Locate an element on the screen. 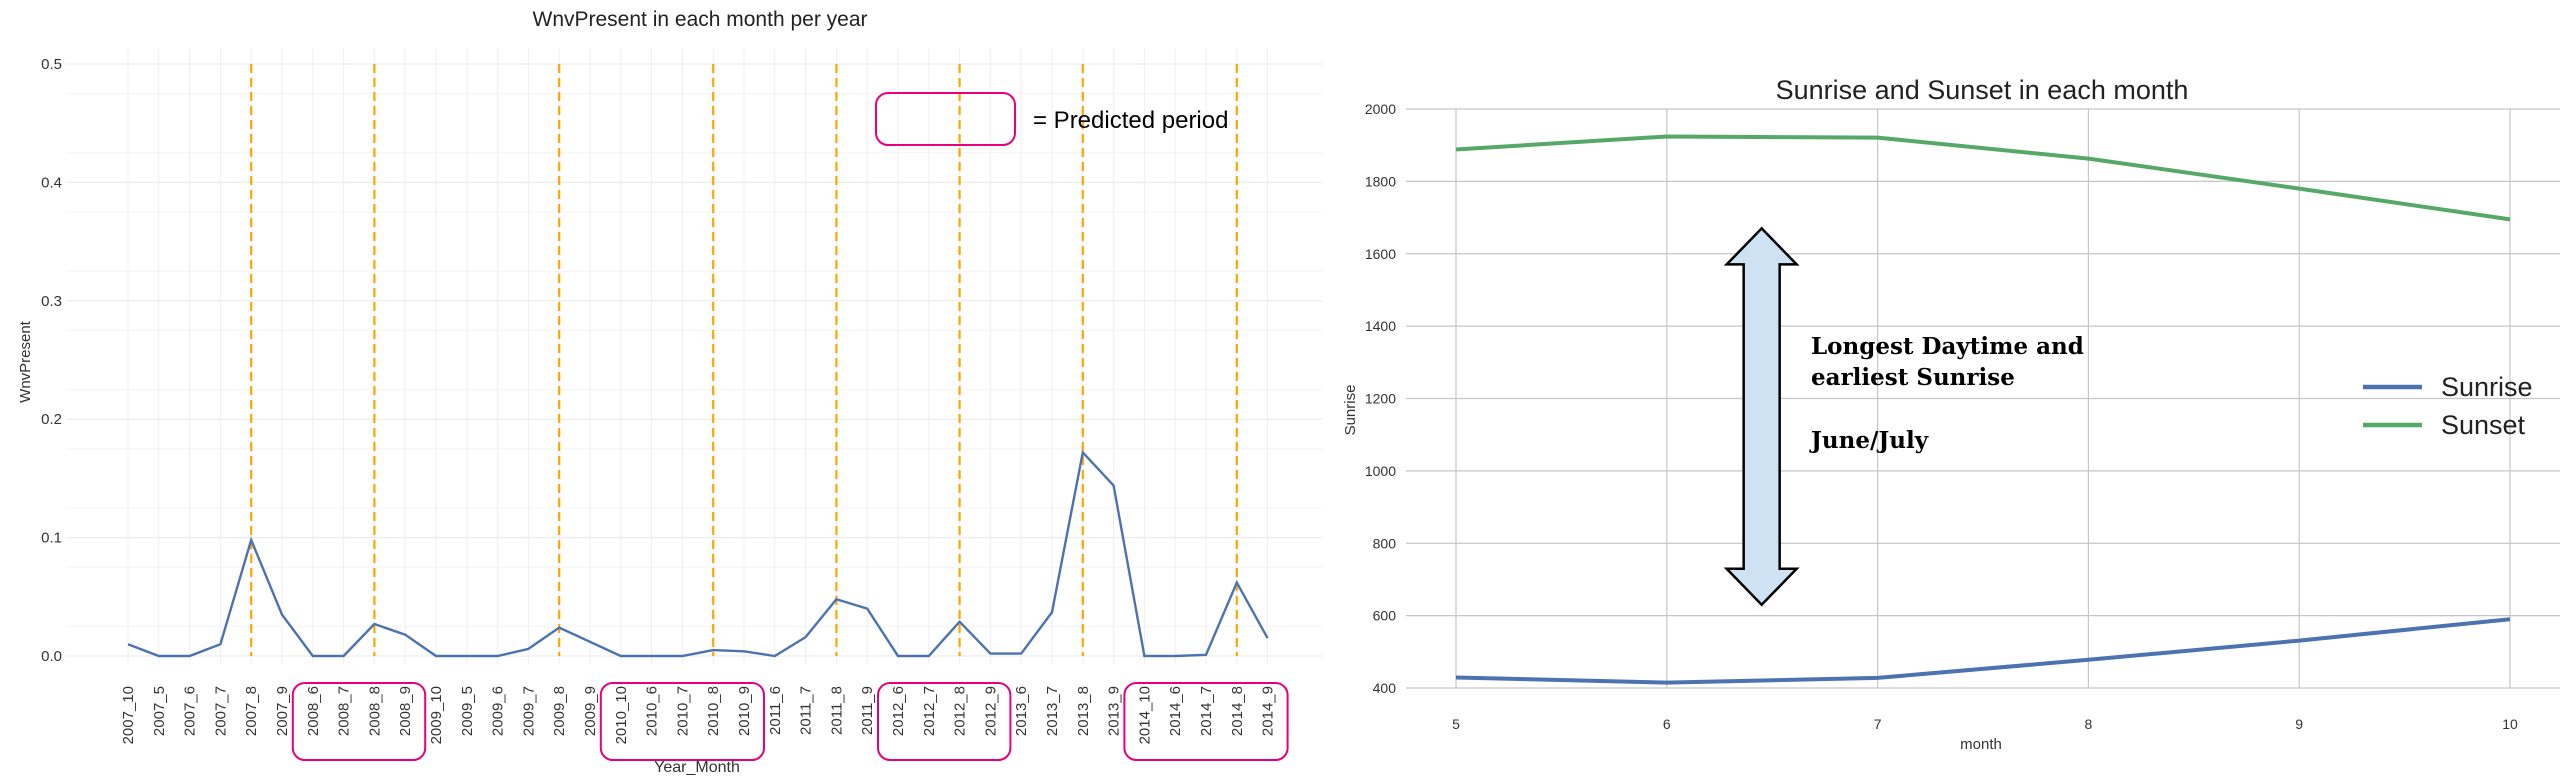 The width and height of the screenshot is (2572, 782). wnv-x-tick-label: 2012_9 is located at coordinates (990, 711).